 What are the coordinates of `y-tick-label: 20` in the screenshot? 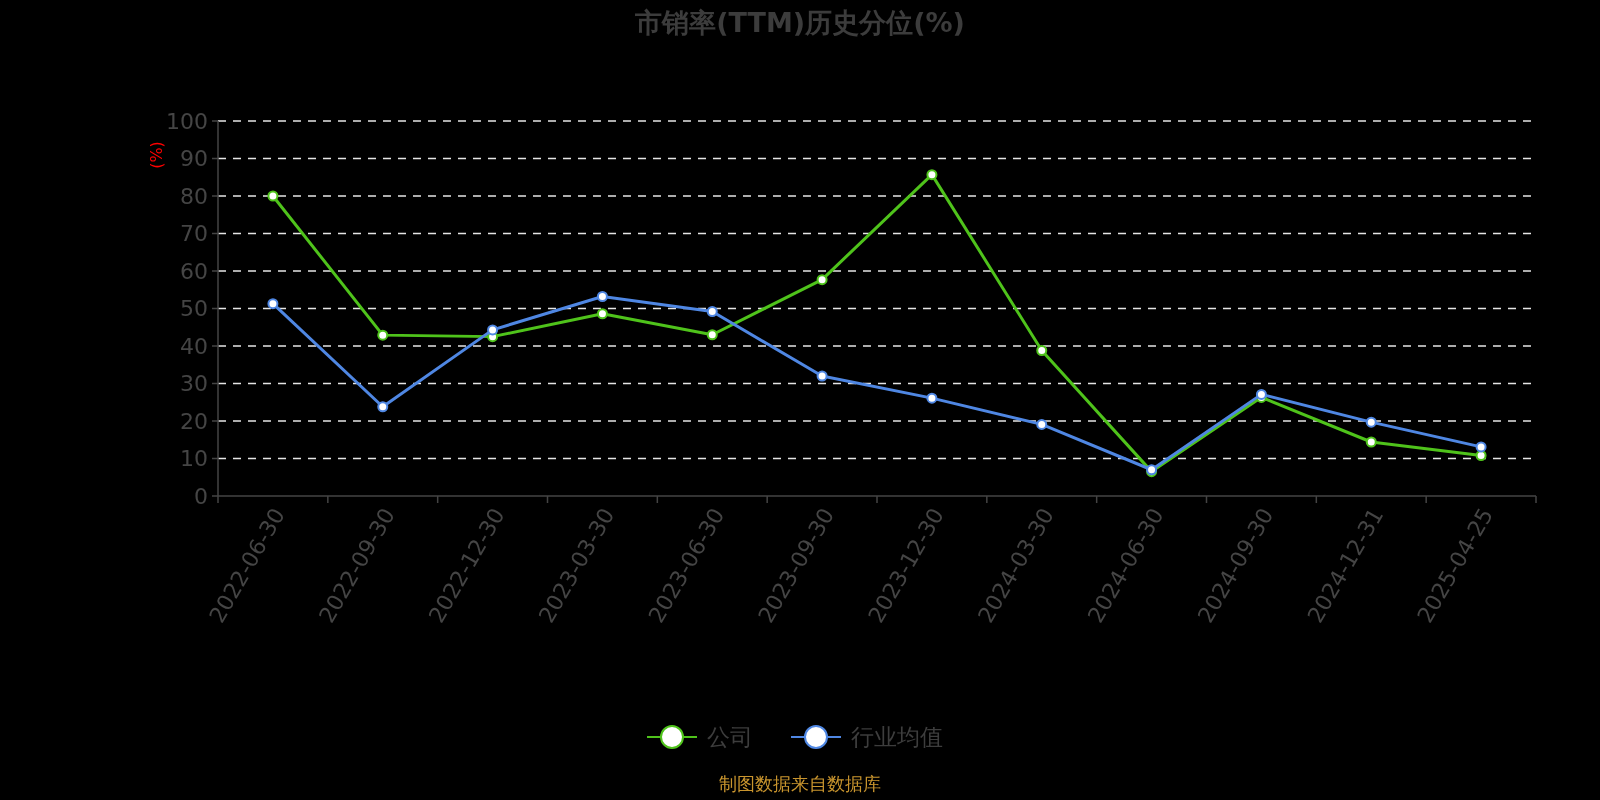 It's located at (194, 421).